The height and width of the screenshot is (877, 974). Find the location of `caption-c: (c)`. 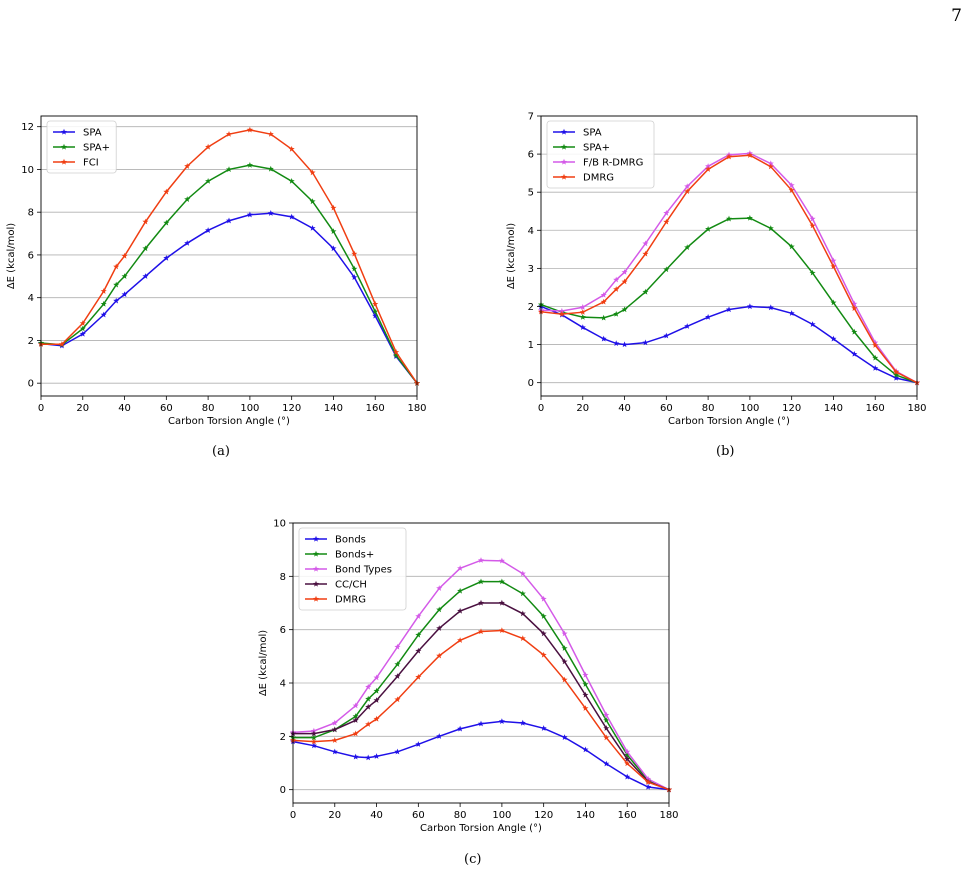

caption-c: (c) is located at coordinates (473, 859).